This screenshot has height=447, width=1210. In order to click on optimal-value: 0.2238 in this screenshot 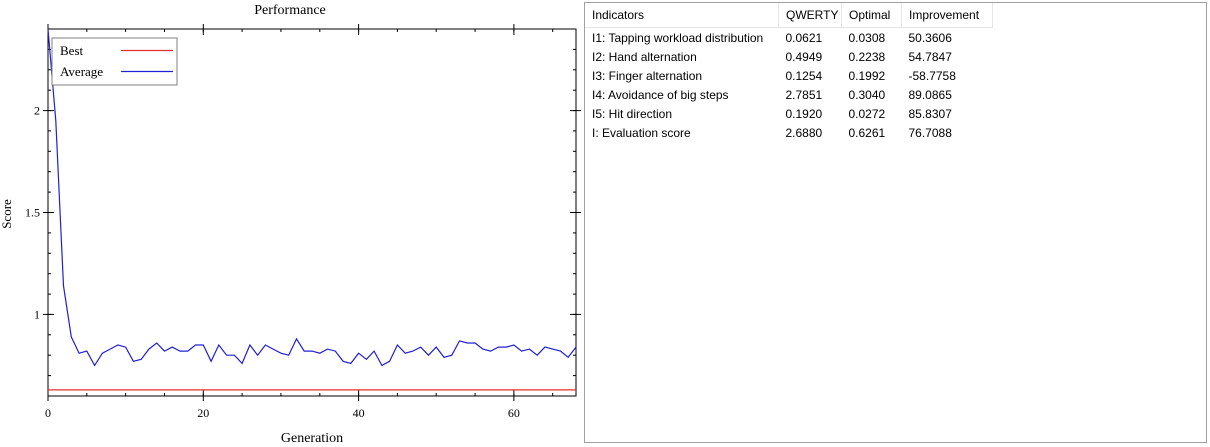, I will do `click(867, 56)`.